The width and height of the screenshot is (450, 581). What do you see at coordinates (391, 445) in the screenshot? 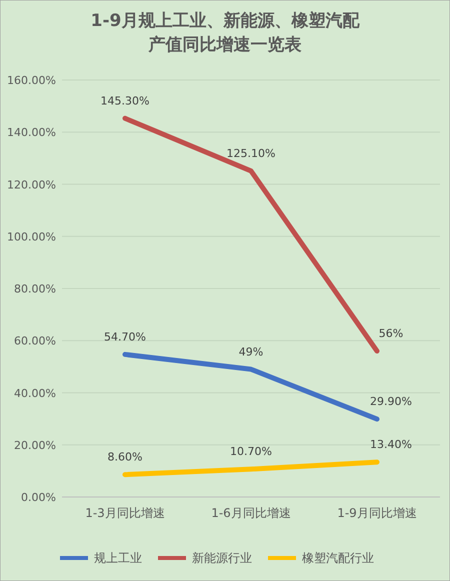
I see `data-label: 13.40%` at bounding box center [391, 445].